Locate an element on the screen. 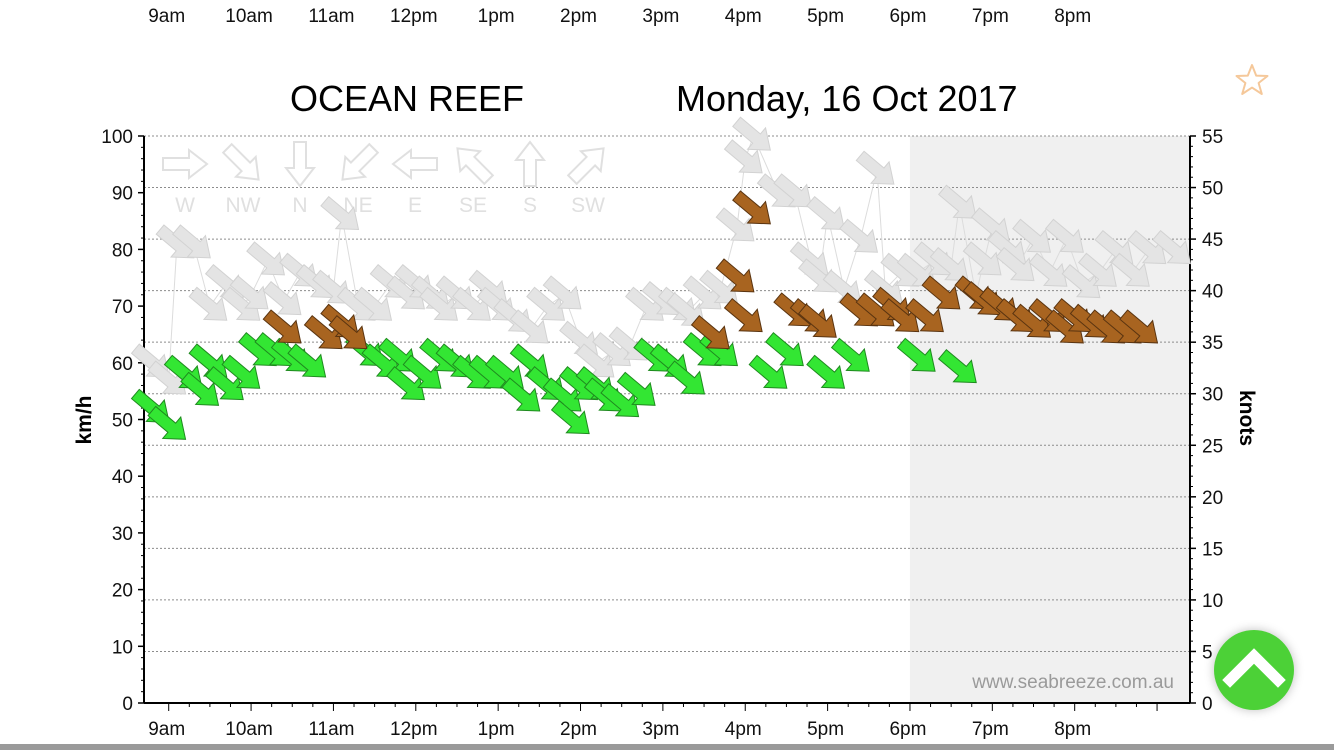 Image resolution: width=1334 pixels, height=750 pixels. date-title: Monday, 16 Oct 2017 is located at coordinates (847, 98).